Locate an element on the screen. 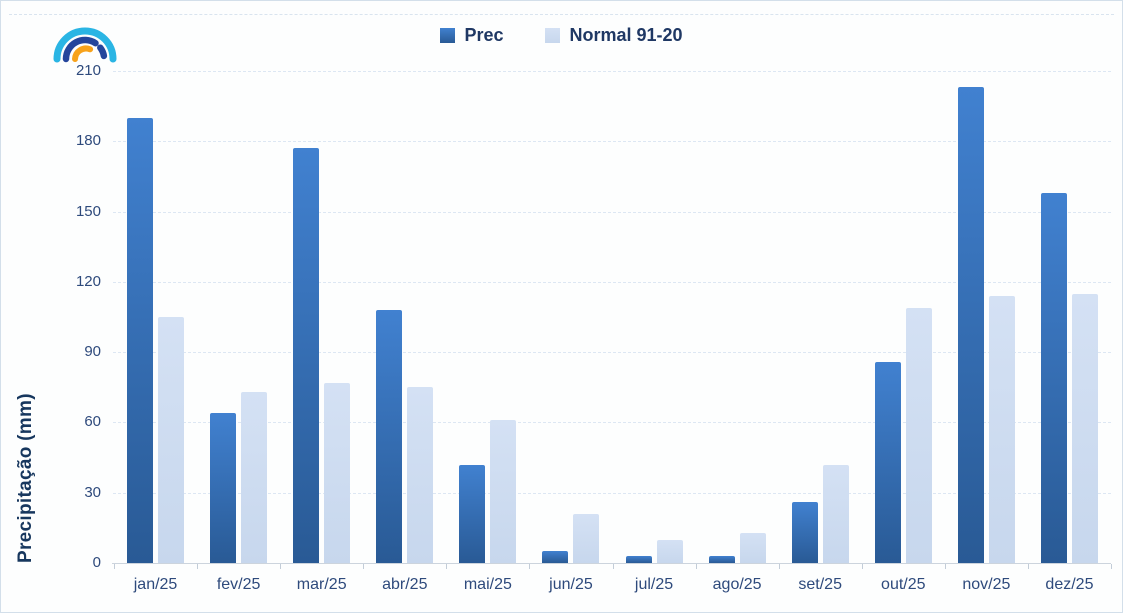 The image size is (1123, 613). x-axis-label: ago/25 is located at coordinates (737, 584).